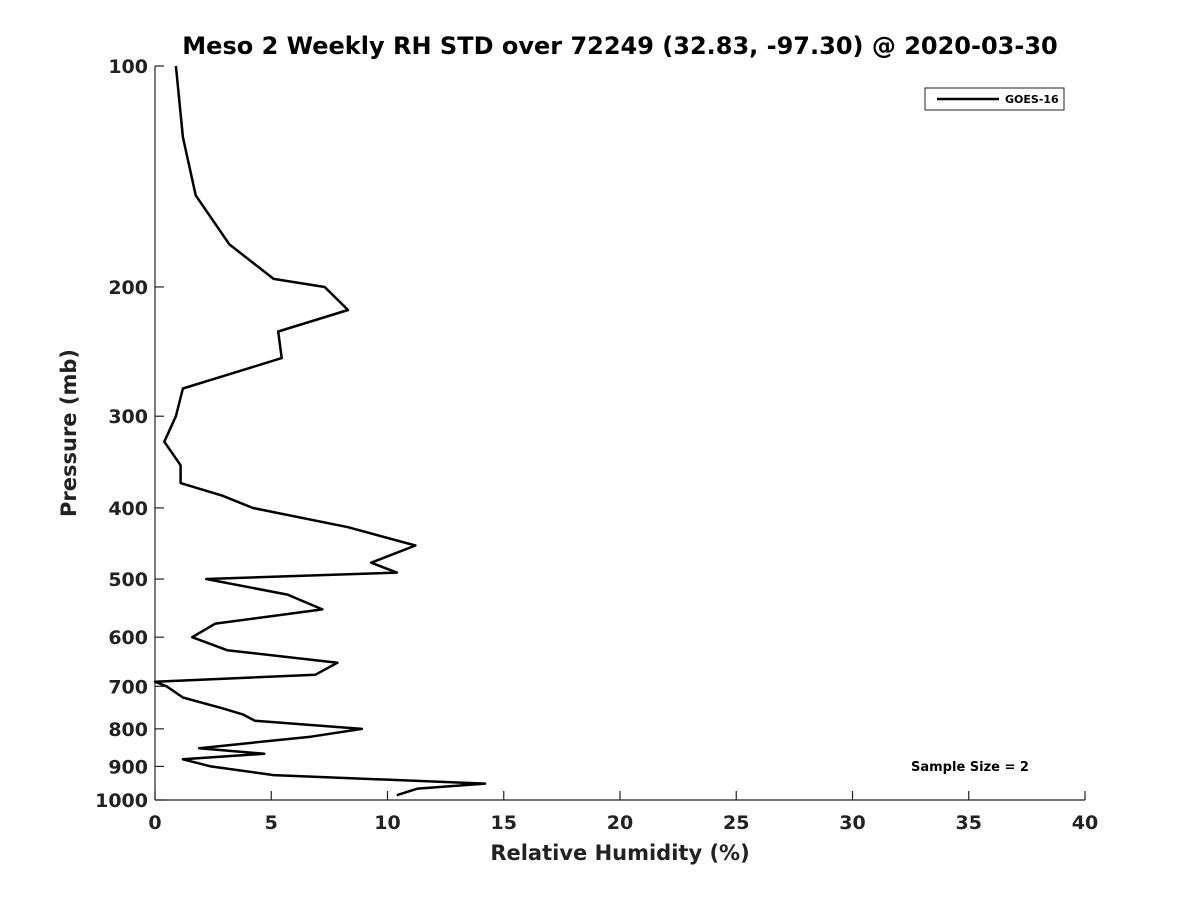 The height and width of the screenshot is (900, 1200). I want to click on y-tick-label: 1000, so click(121, 801).